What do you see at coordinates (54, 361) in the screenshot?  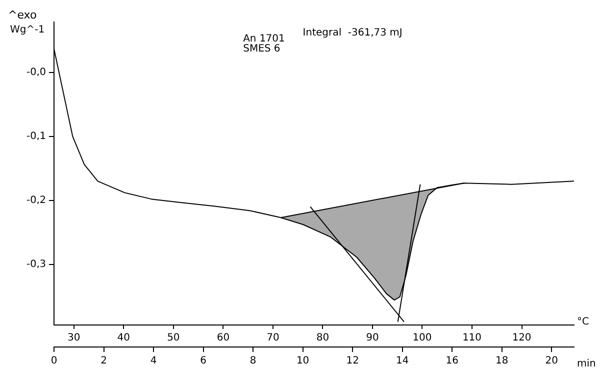 I see `x-tick-label: 0` at bounding box center [54, 361].